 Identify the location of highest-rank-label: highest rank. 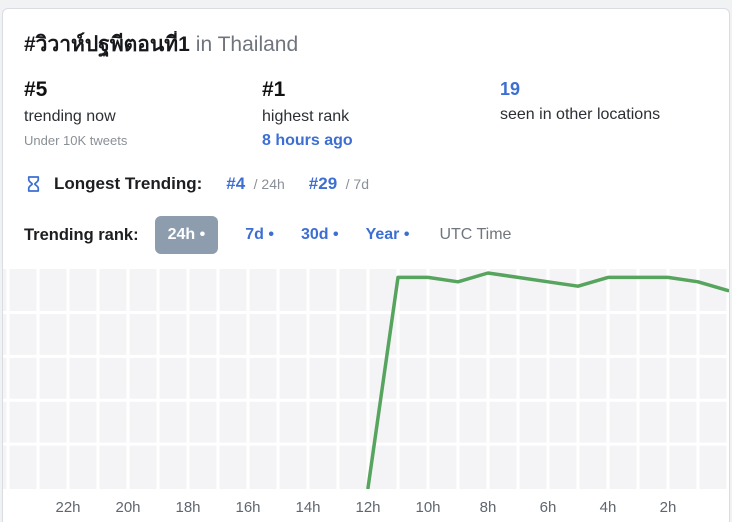
(306, 116).